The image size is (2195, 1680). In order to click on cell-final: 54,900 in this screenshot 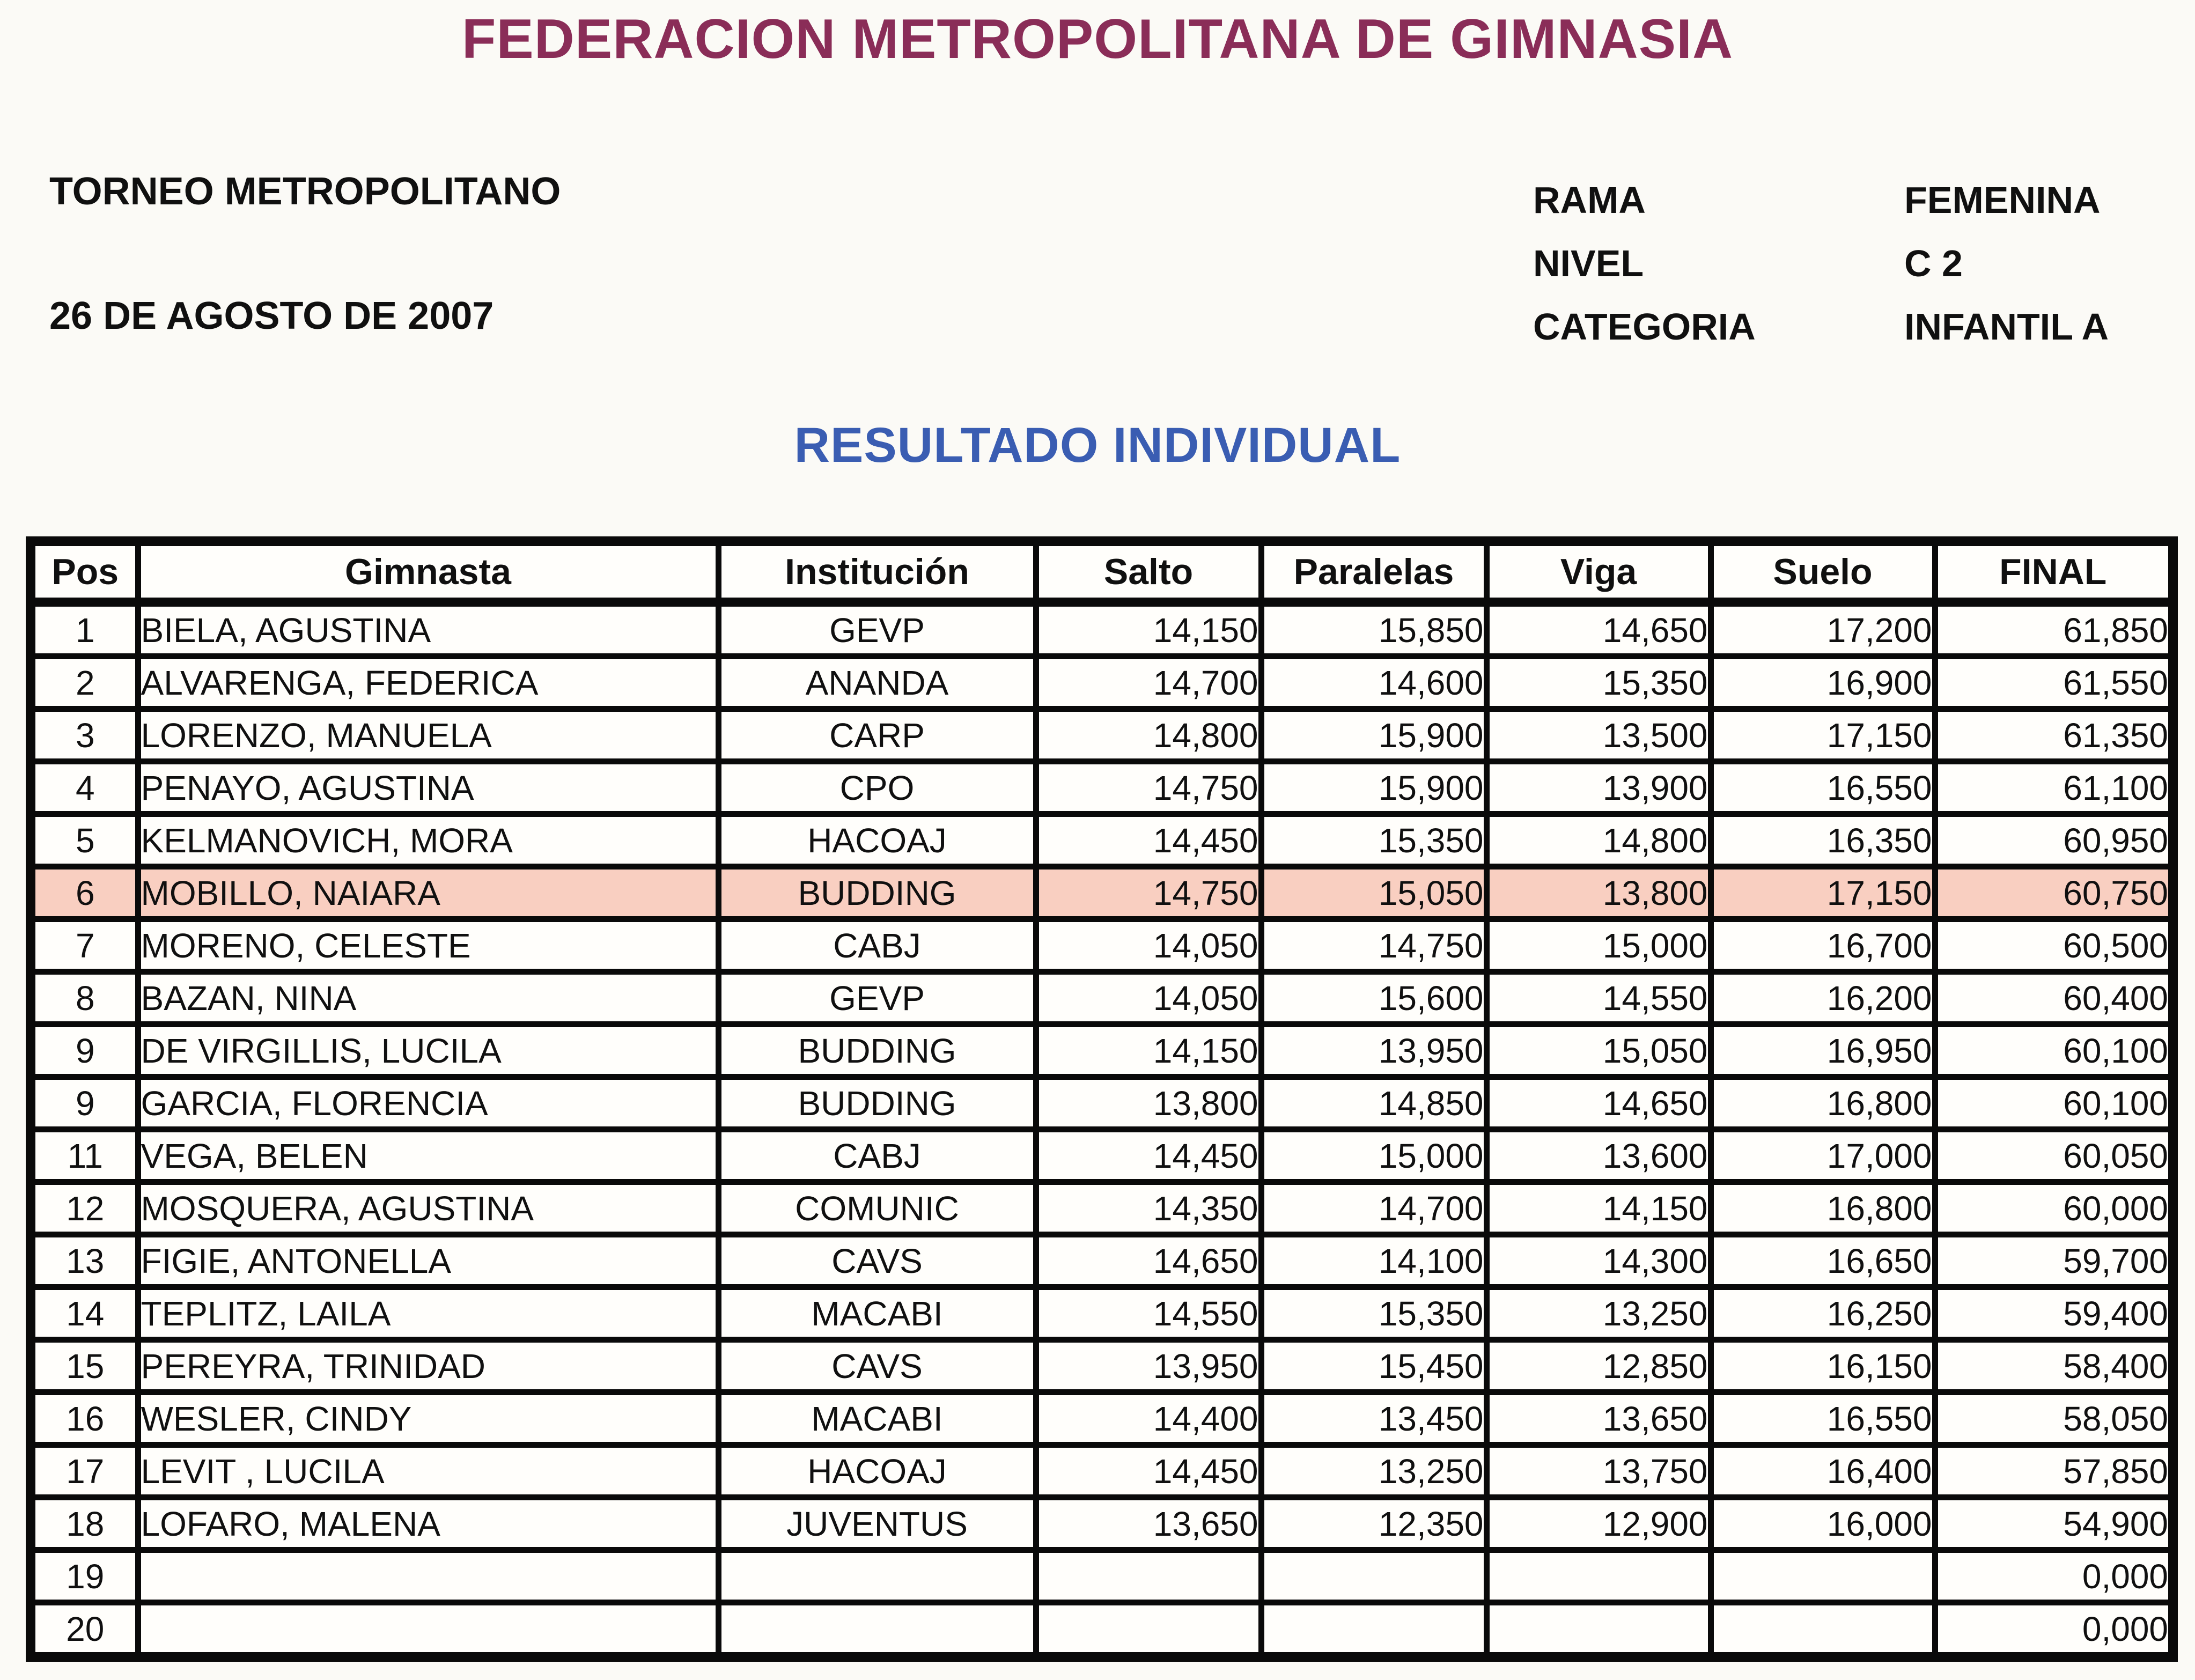, I will do `click(2054, 1523)`.